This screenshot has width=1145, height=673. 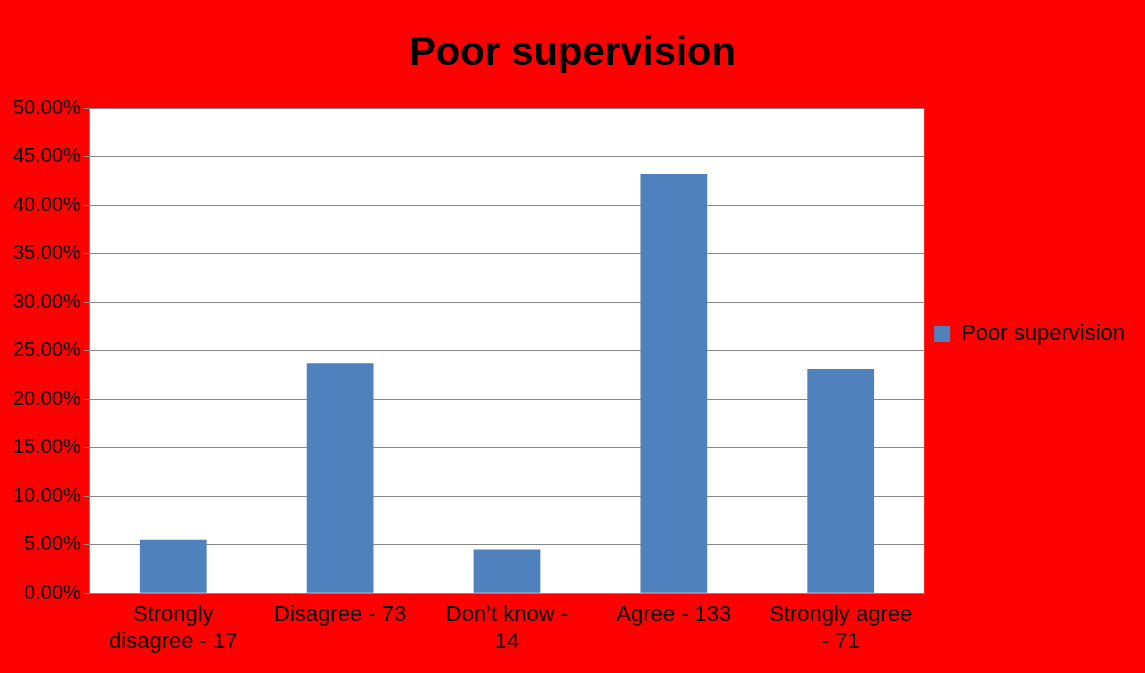 What do you see at coordinates (47, 155) in the screenshot?
I see `y-tick-label: 45.00%` at bounding box center [47, 155].